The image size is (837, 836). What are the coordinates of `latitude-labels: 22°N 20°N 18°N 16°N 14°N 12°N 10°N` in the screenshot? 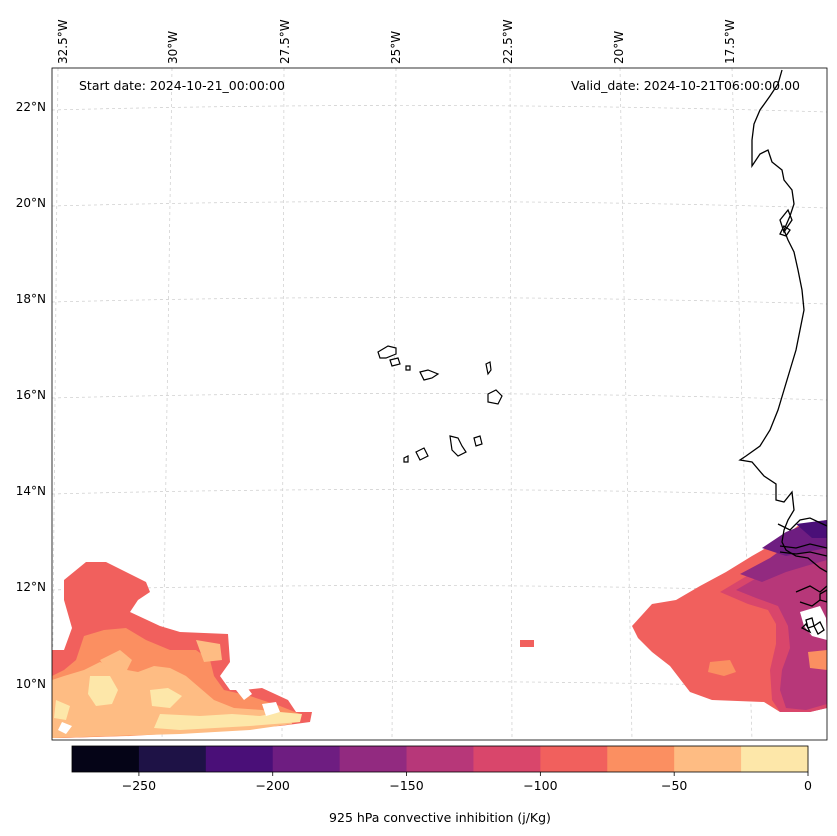 It's located at (31, 395).